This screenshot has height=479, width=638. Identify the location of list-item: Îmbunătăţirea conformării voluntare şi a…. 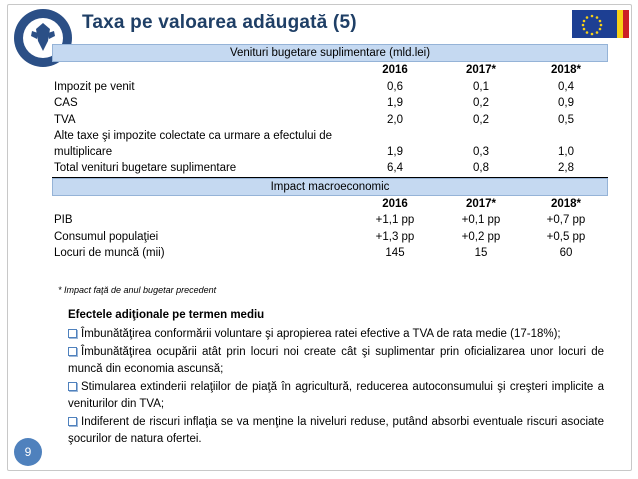
(336, 334).